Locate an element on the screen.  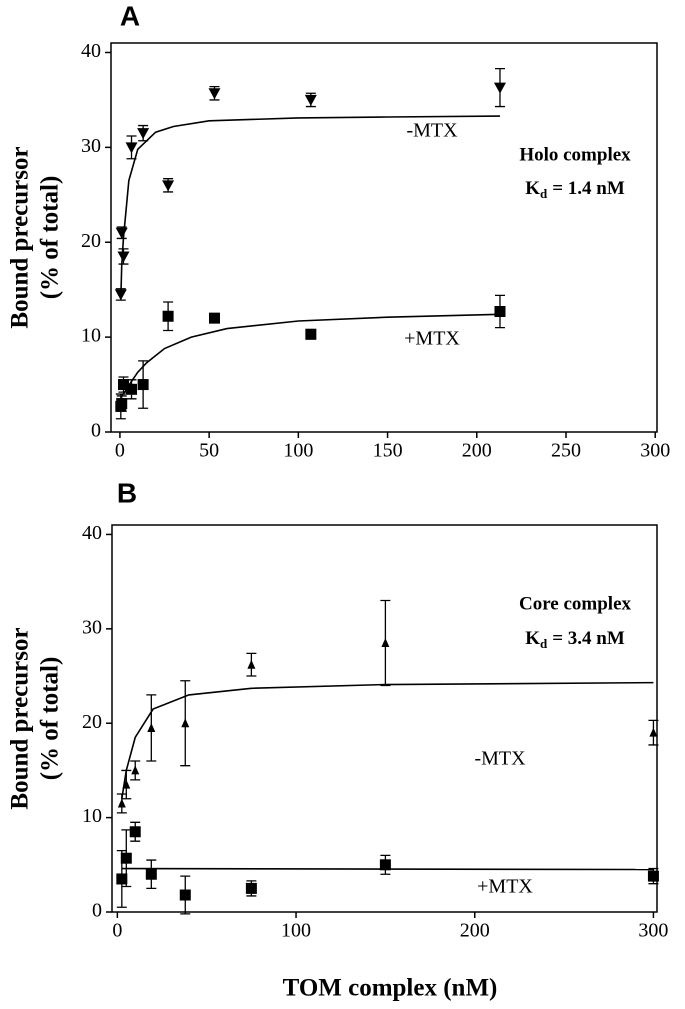
x-axis-label: TOM complex (nM) is located at coordinates (390, 988).